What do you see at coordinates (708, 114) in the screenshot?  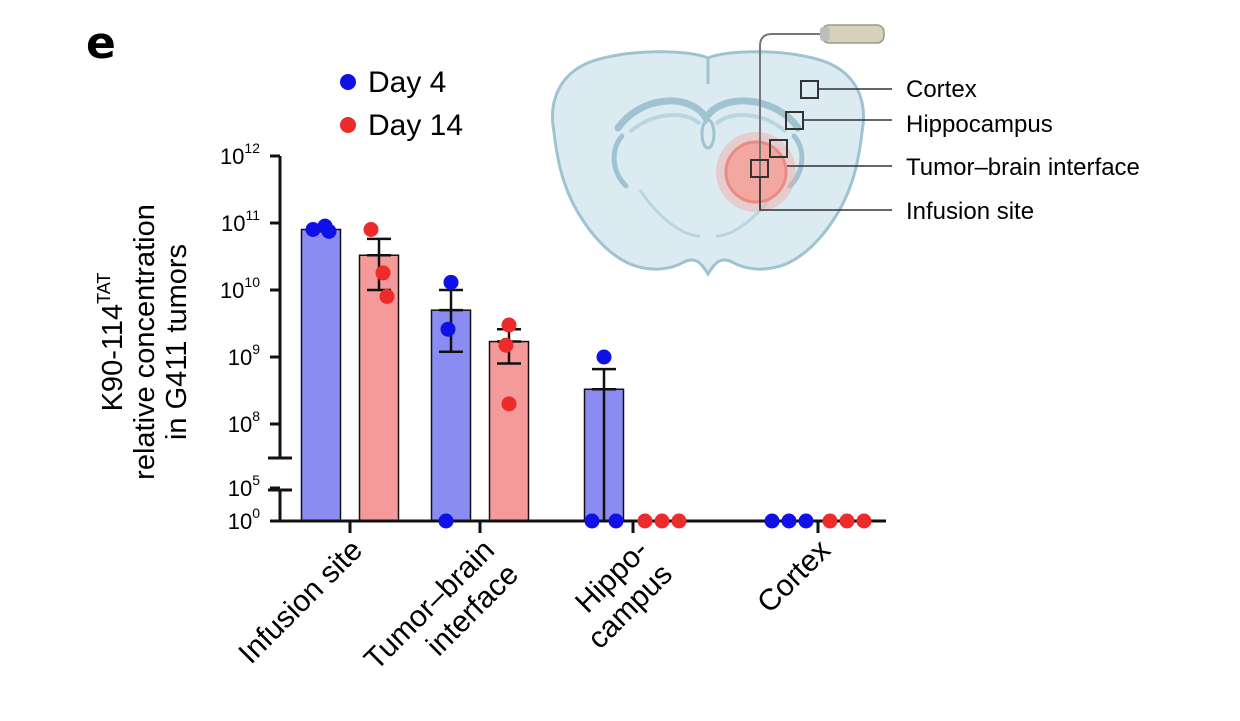 I see `corpus-callosum` at bounding box center [708, 114].